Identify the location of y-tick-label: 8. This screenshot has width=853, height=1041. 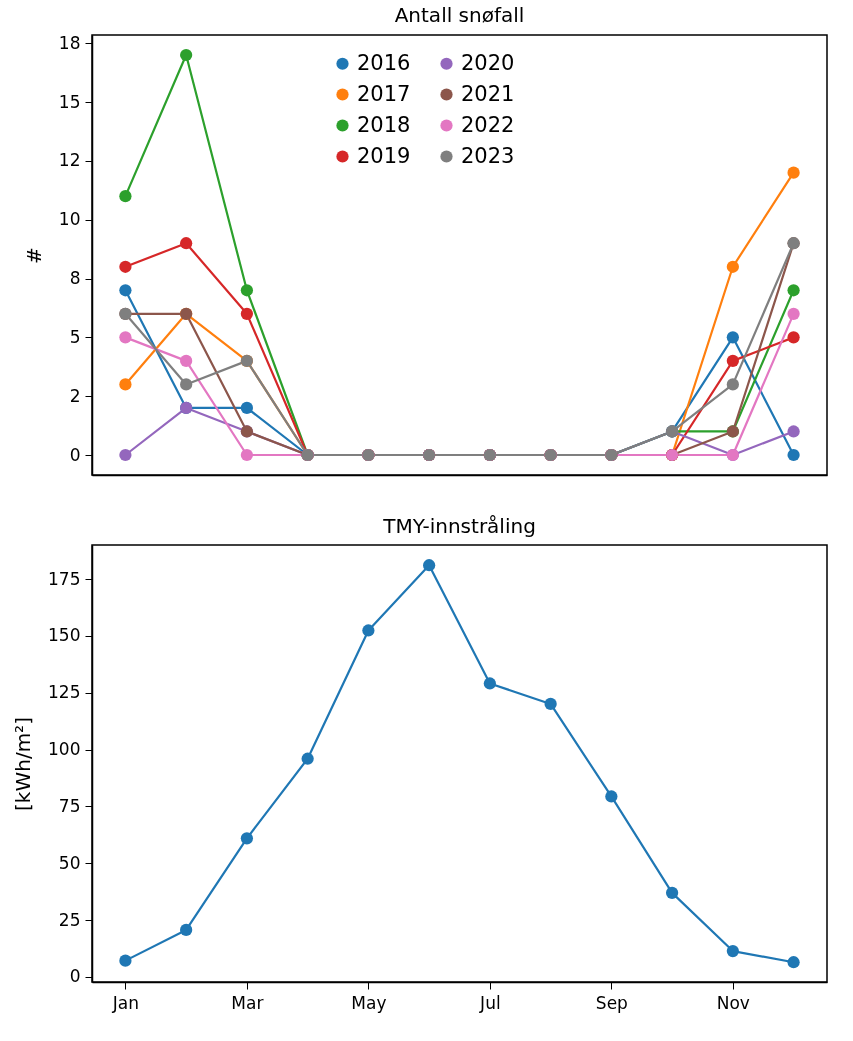
(75, 278).